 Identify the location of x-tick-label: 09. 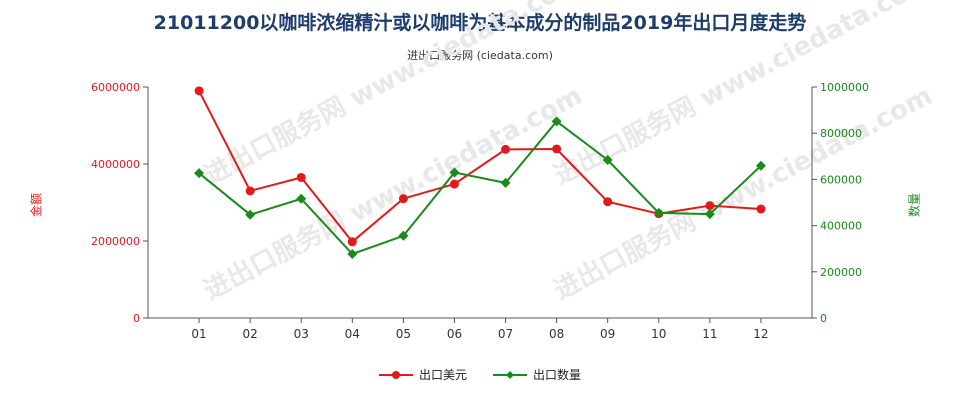
(607, 334).